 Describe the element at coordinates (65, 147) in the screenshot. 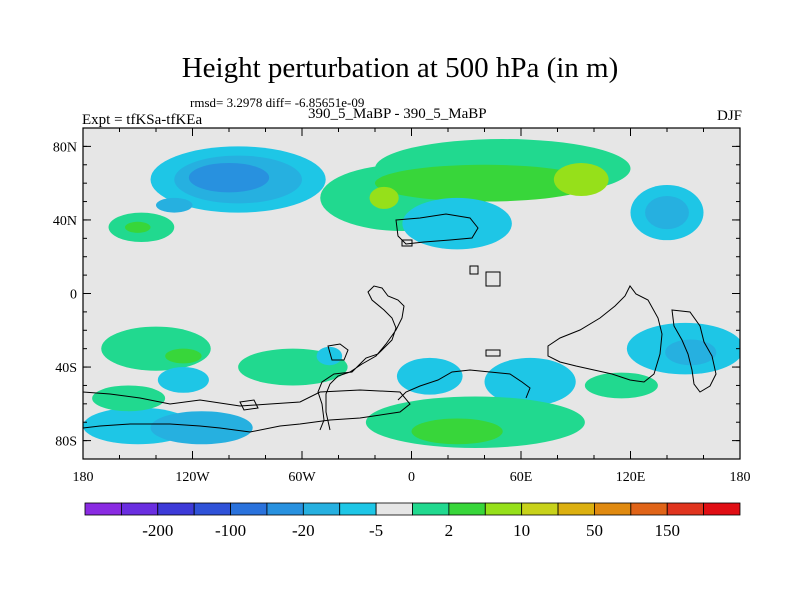

I see `y-tick-label-0: 80N` at that location.